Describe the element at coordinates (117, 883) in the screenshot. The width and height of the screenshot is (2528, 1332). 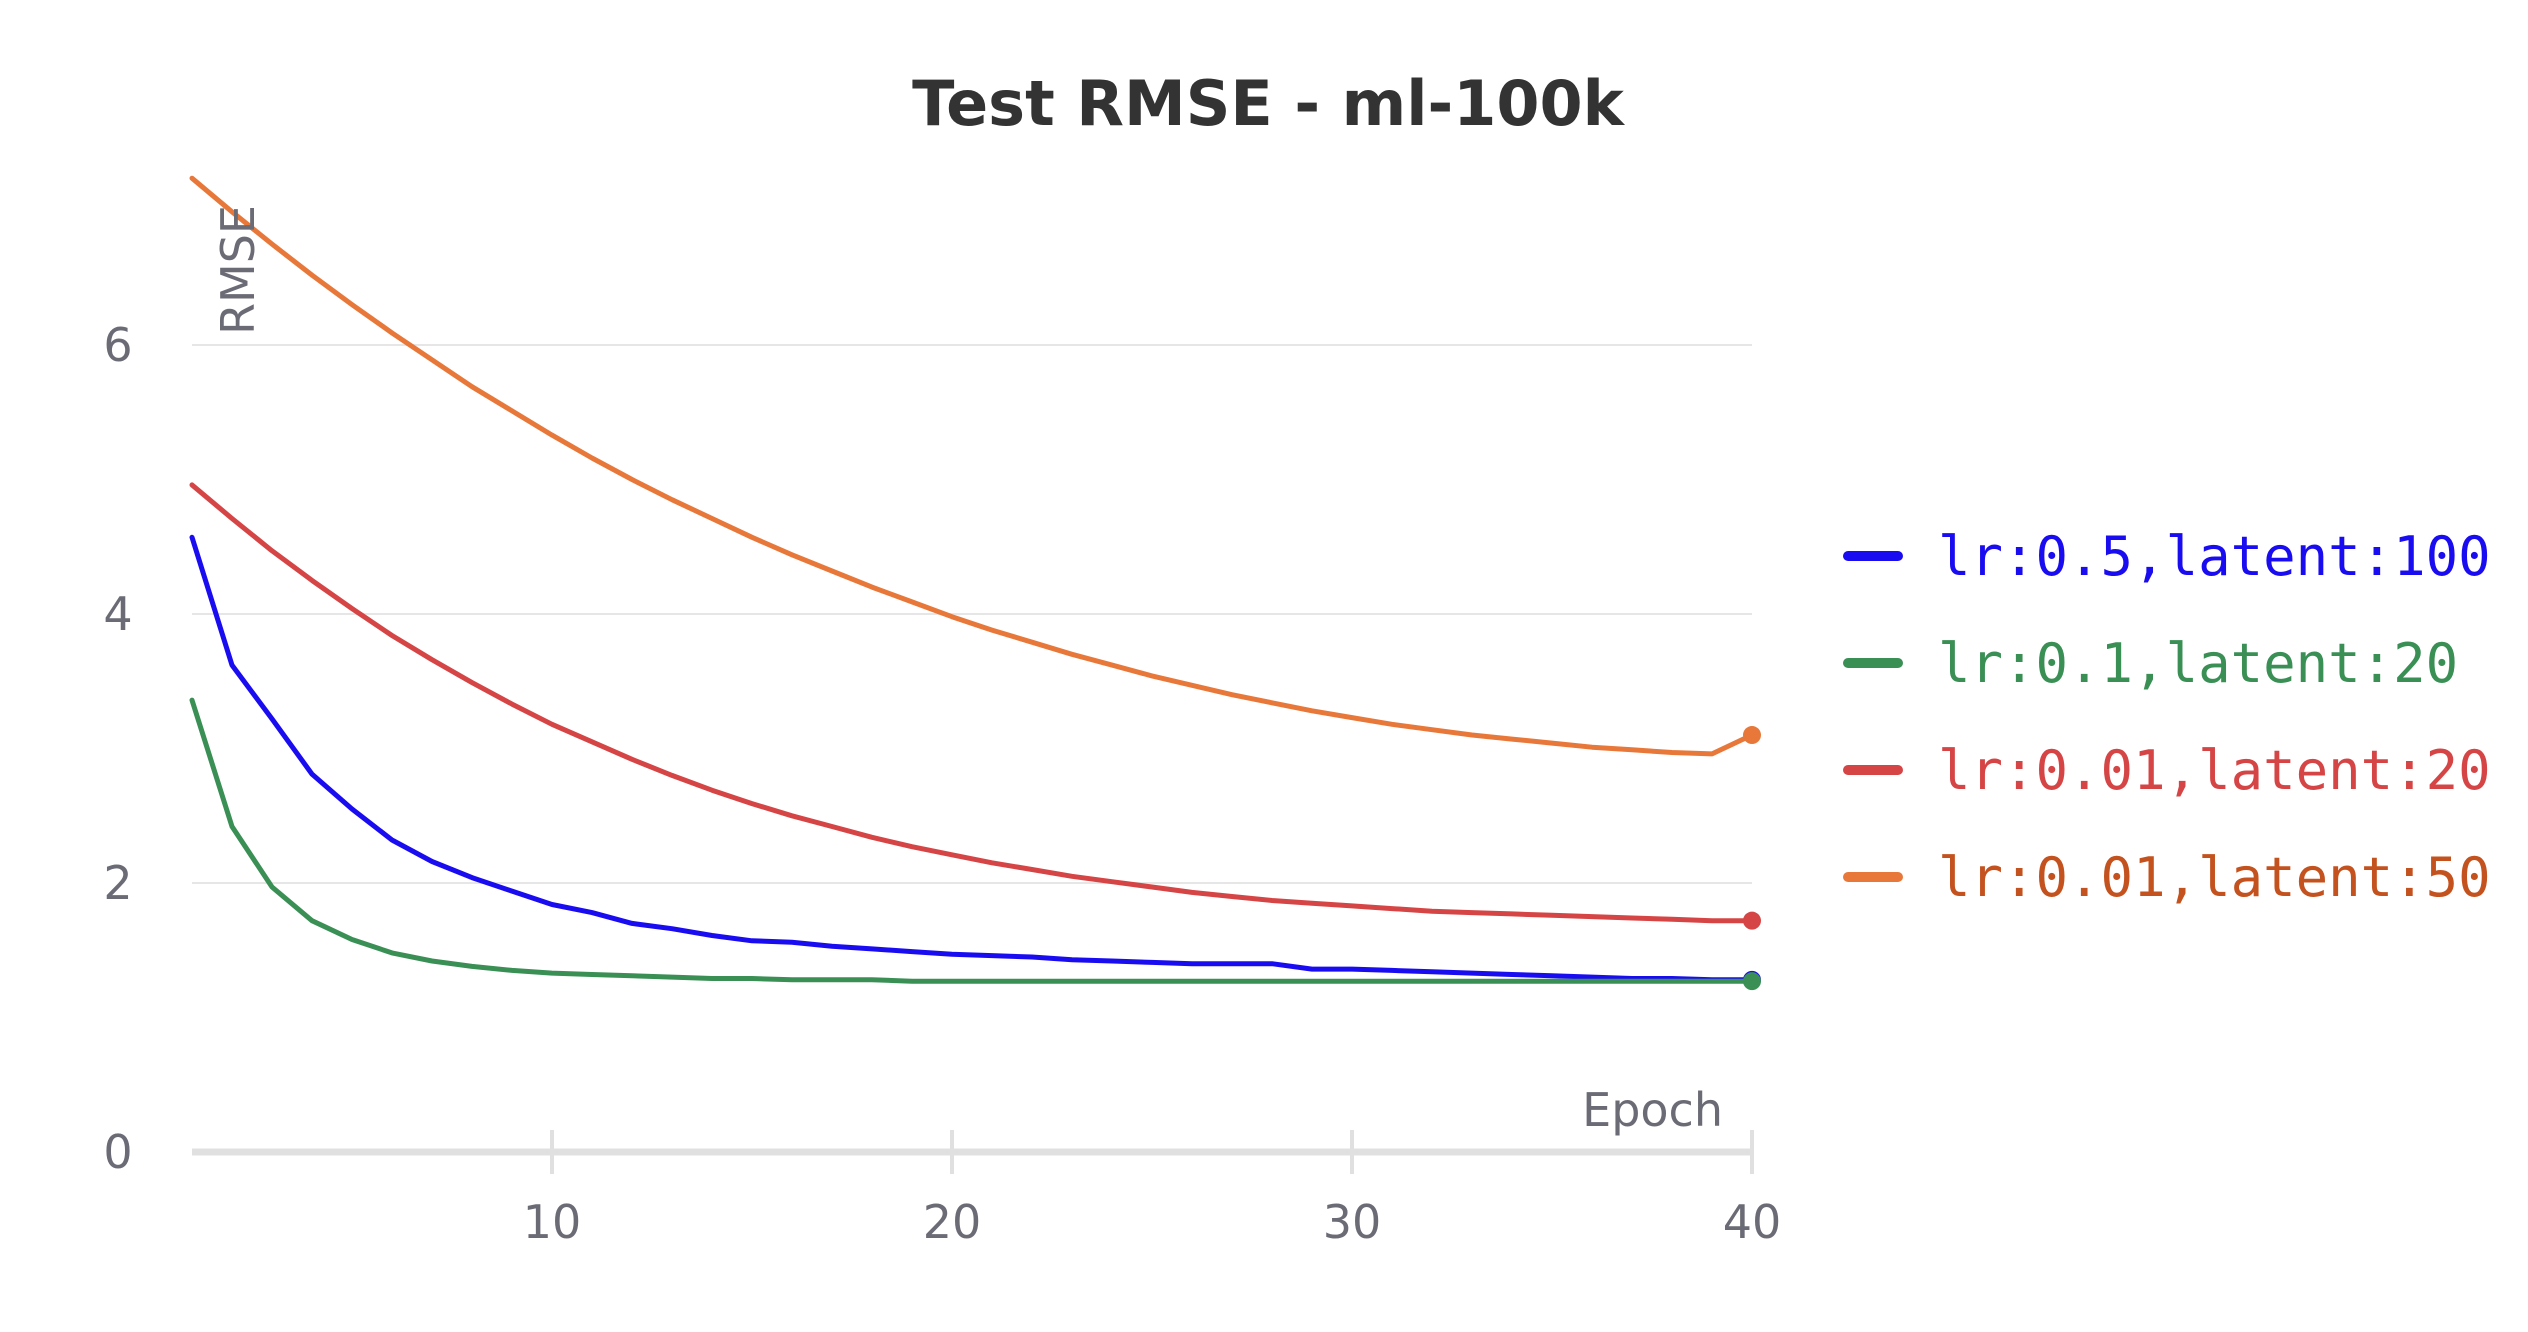
I see `y-tick-label-2: 2` at that location.